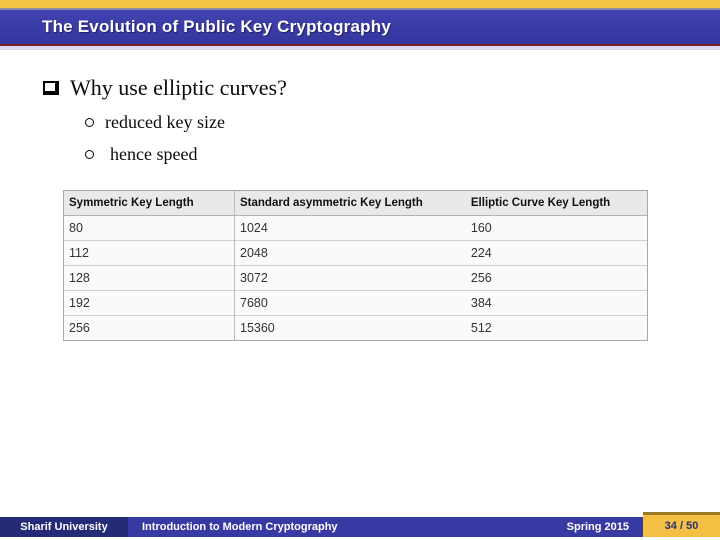 The width and height of the screenshot is (720, 540). Describe the element at coordinates (556, 303) in the screenshot. I see `table-cell: 384` at that location.